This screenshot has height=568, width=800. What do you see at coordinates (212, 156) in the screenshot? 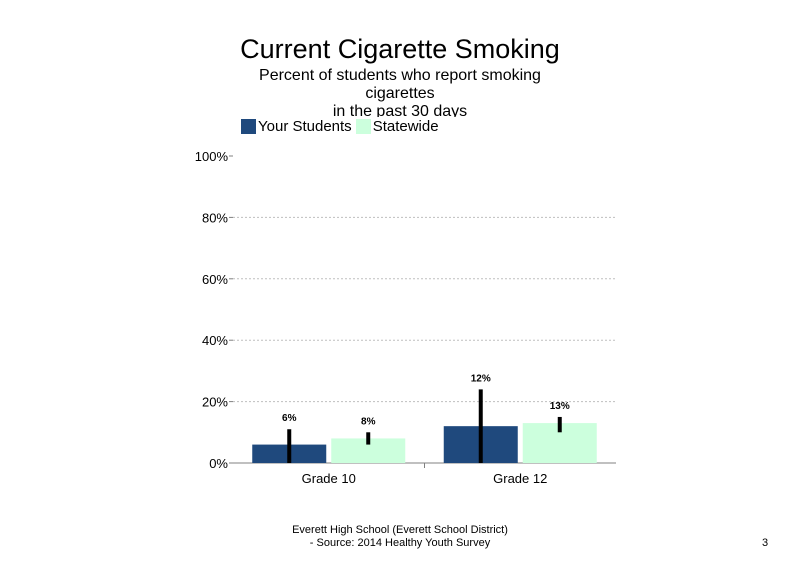
I see `y-tick-label: 100%` at bounding box center [212, 156].